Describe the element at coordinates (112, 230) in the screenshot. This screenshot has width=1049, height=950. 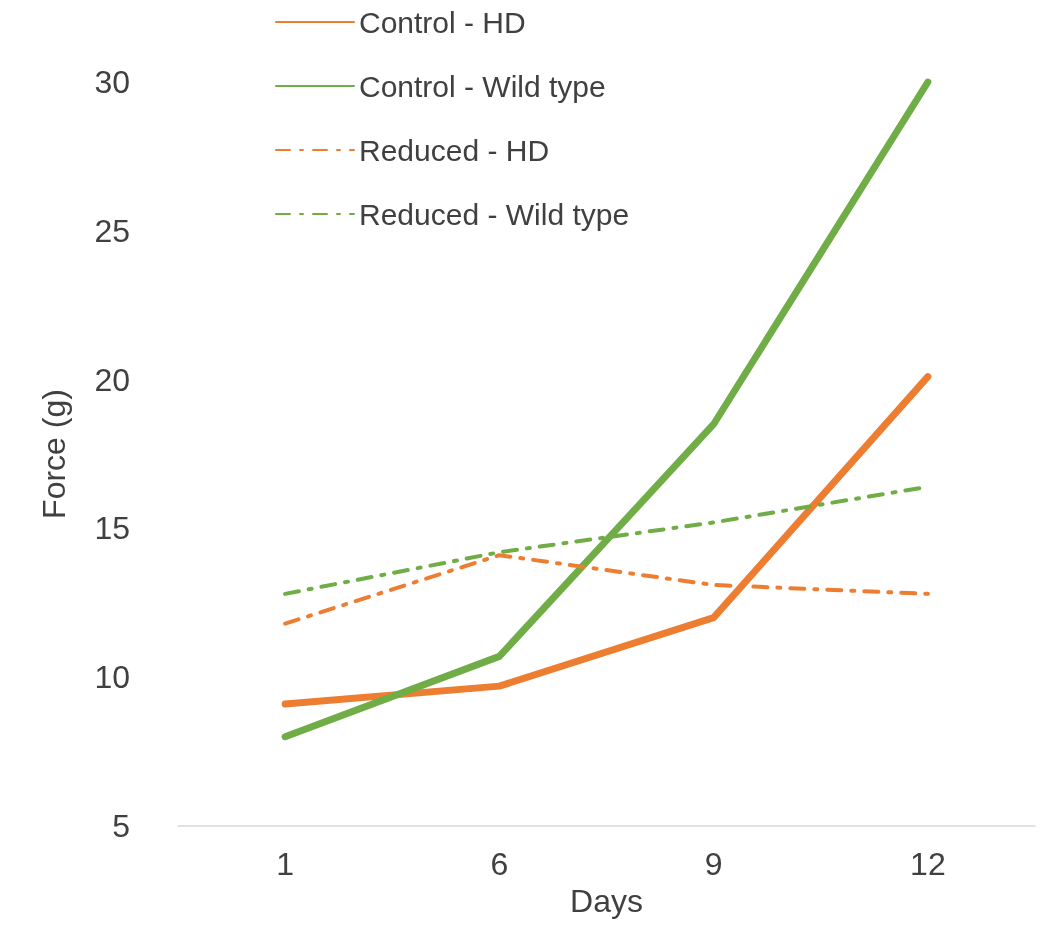
I see `y-tick-label: 25` at that location.